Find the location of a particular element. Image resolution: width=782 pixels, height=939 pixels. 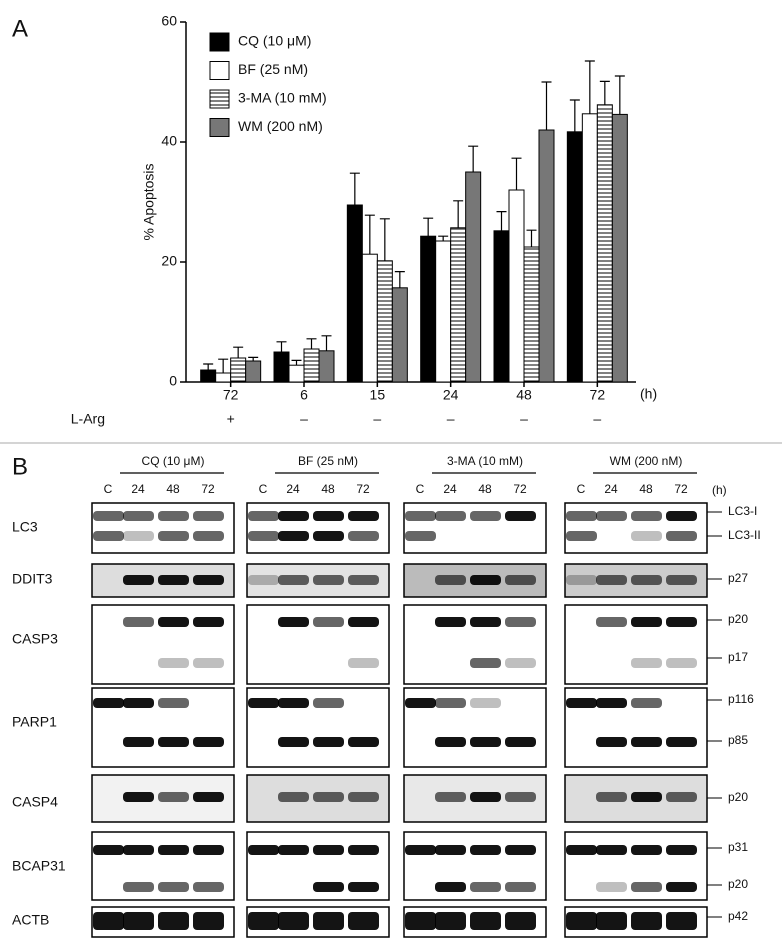

legend-swatch is located at coordinates (219, 70).